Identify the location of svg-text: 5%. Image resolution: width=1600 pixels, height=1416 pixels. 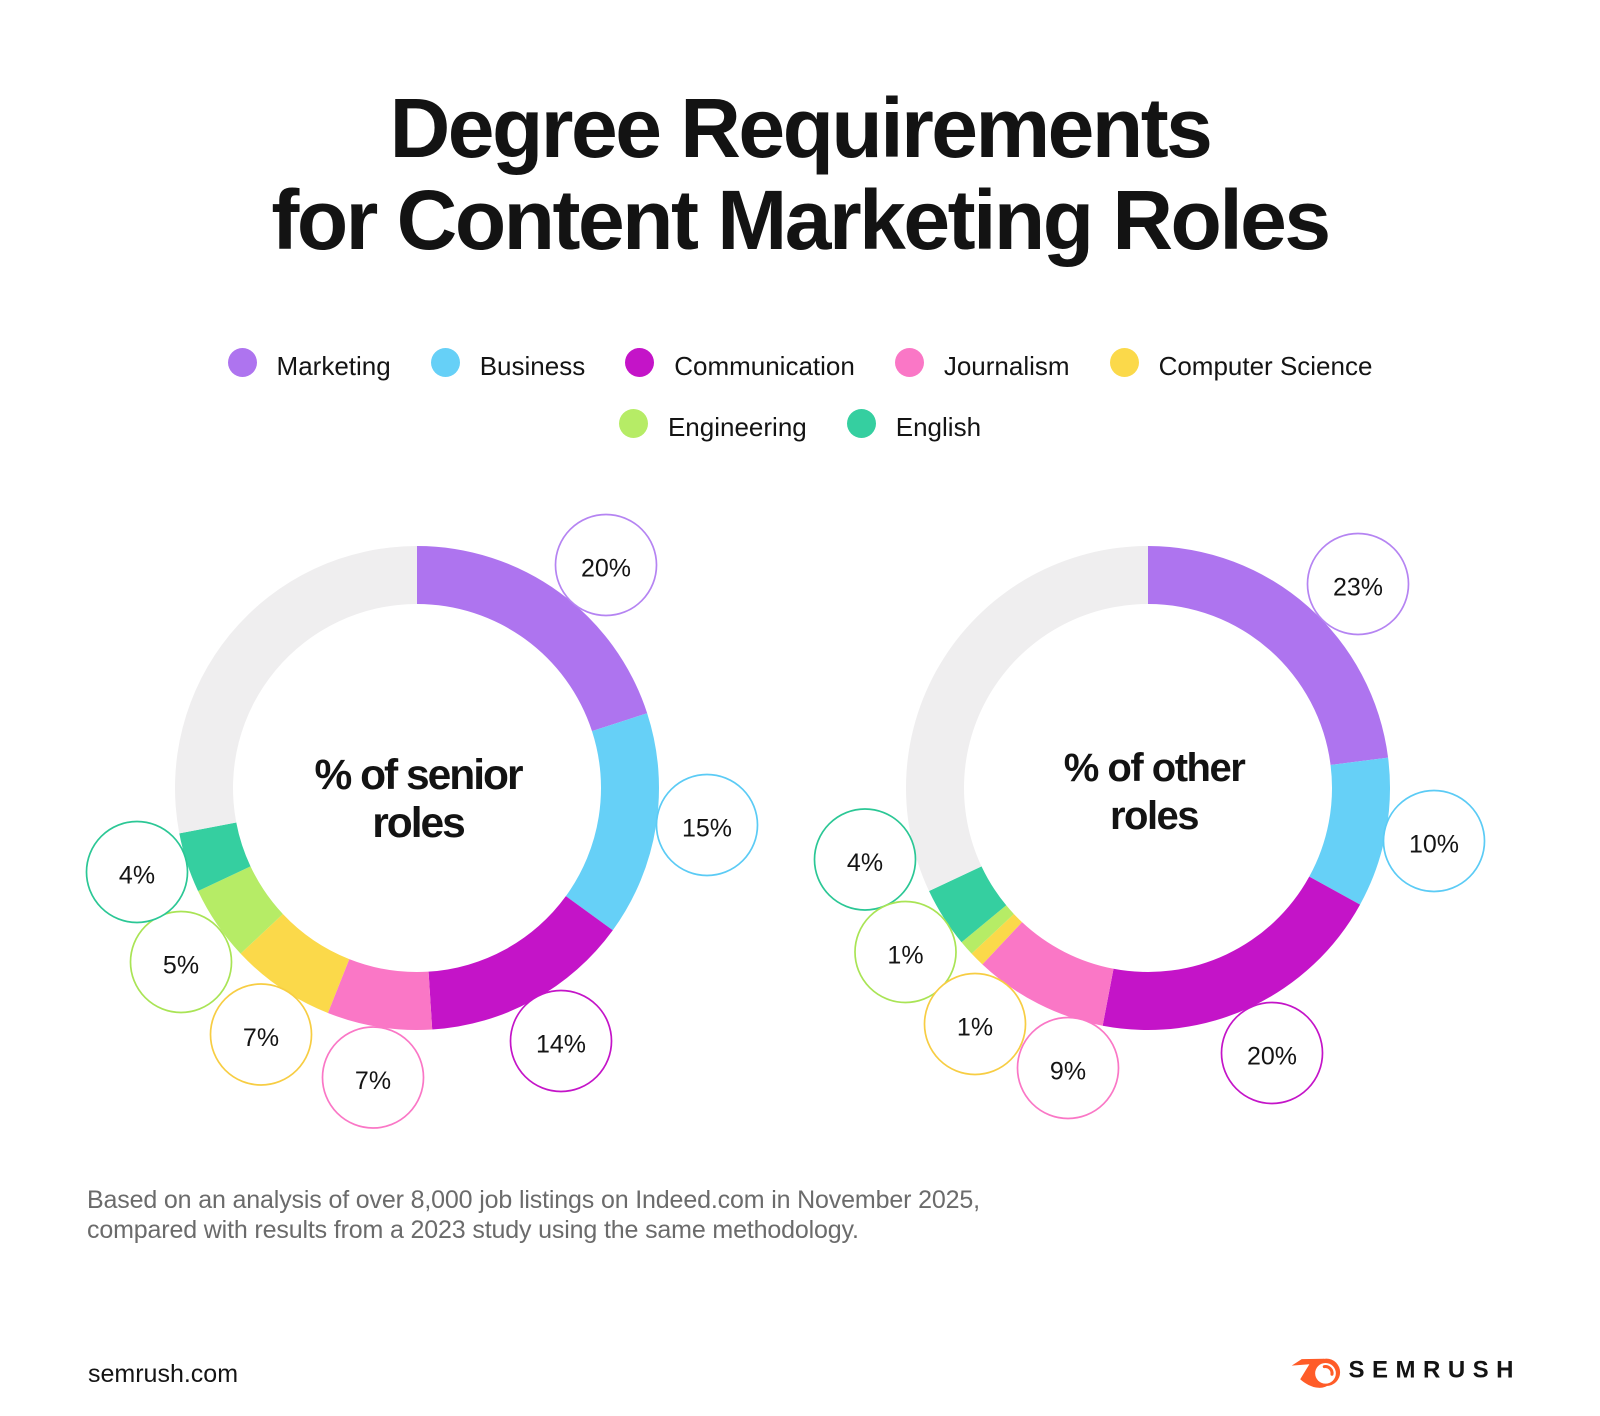
(181, 966).